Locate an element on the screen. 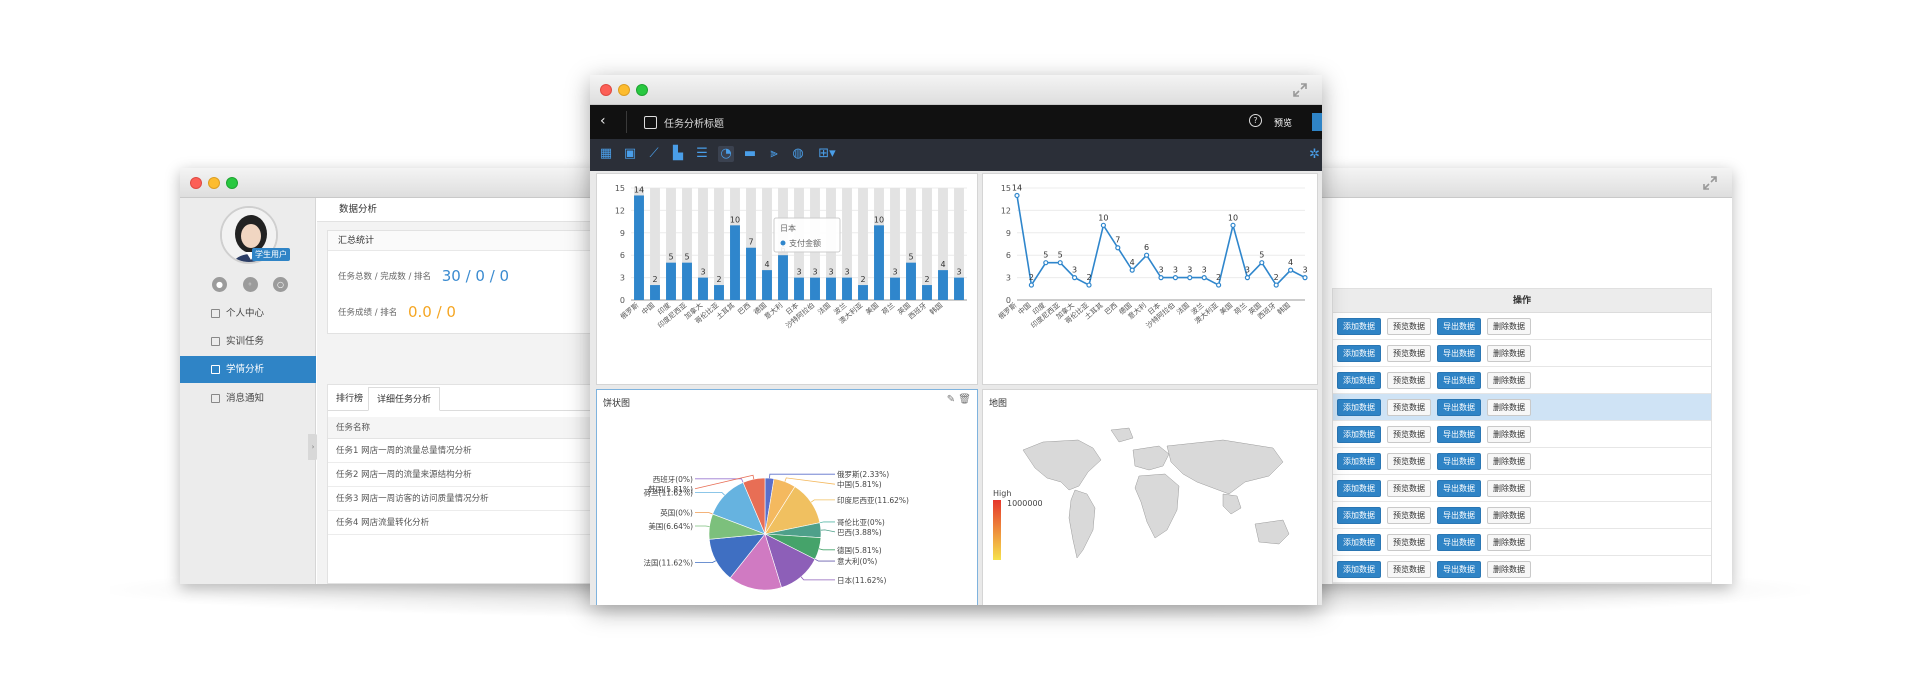  pie-slice is located at coordinates (755, 562).